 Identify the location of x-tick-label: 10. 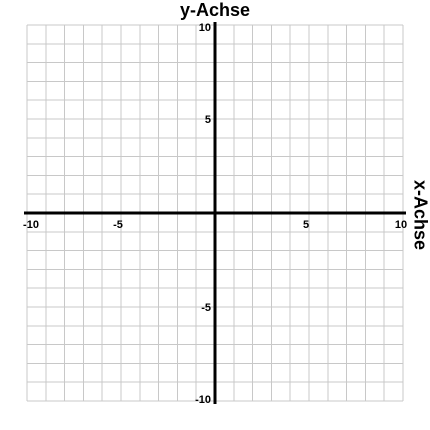
(401, 225).